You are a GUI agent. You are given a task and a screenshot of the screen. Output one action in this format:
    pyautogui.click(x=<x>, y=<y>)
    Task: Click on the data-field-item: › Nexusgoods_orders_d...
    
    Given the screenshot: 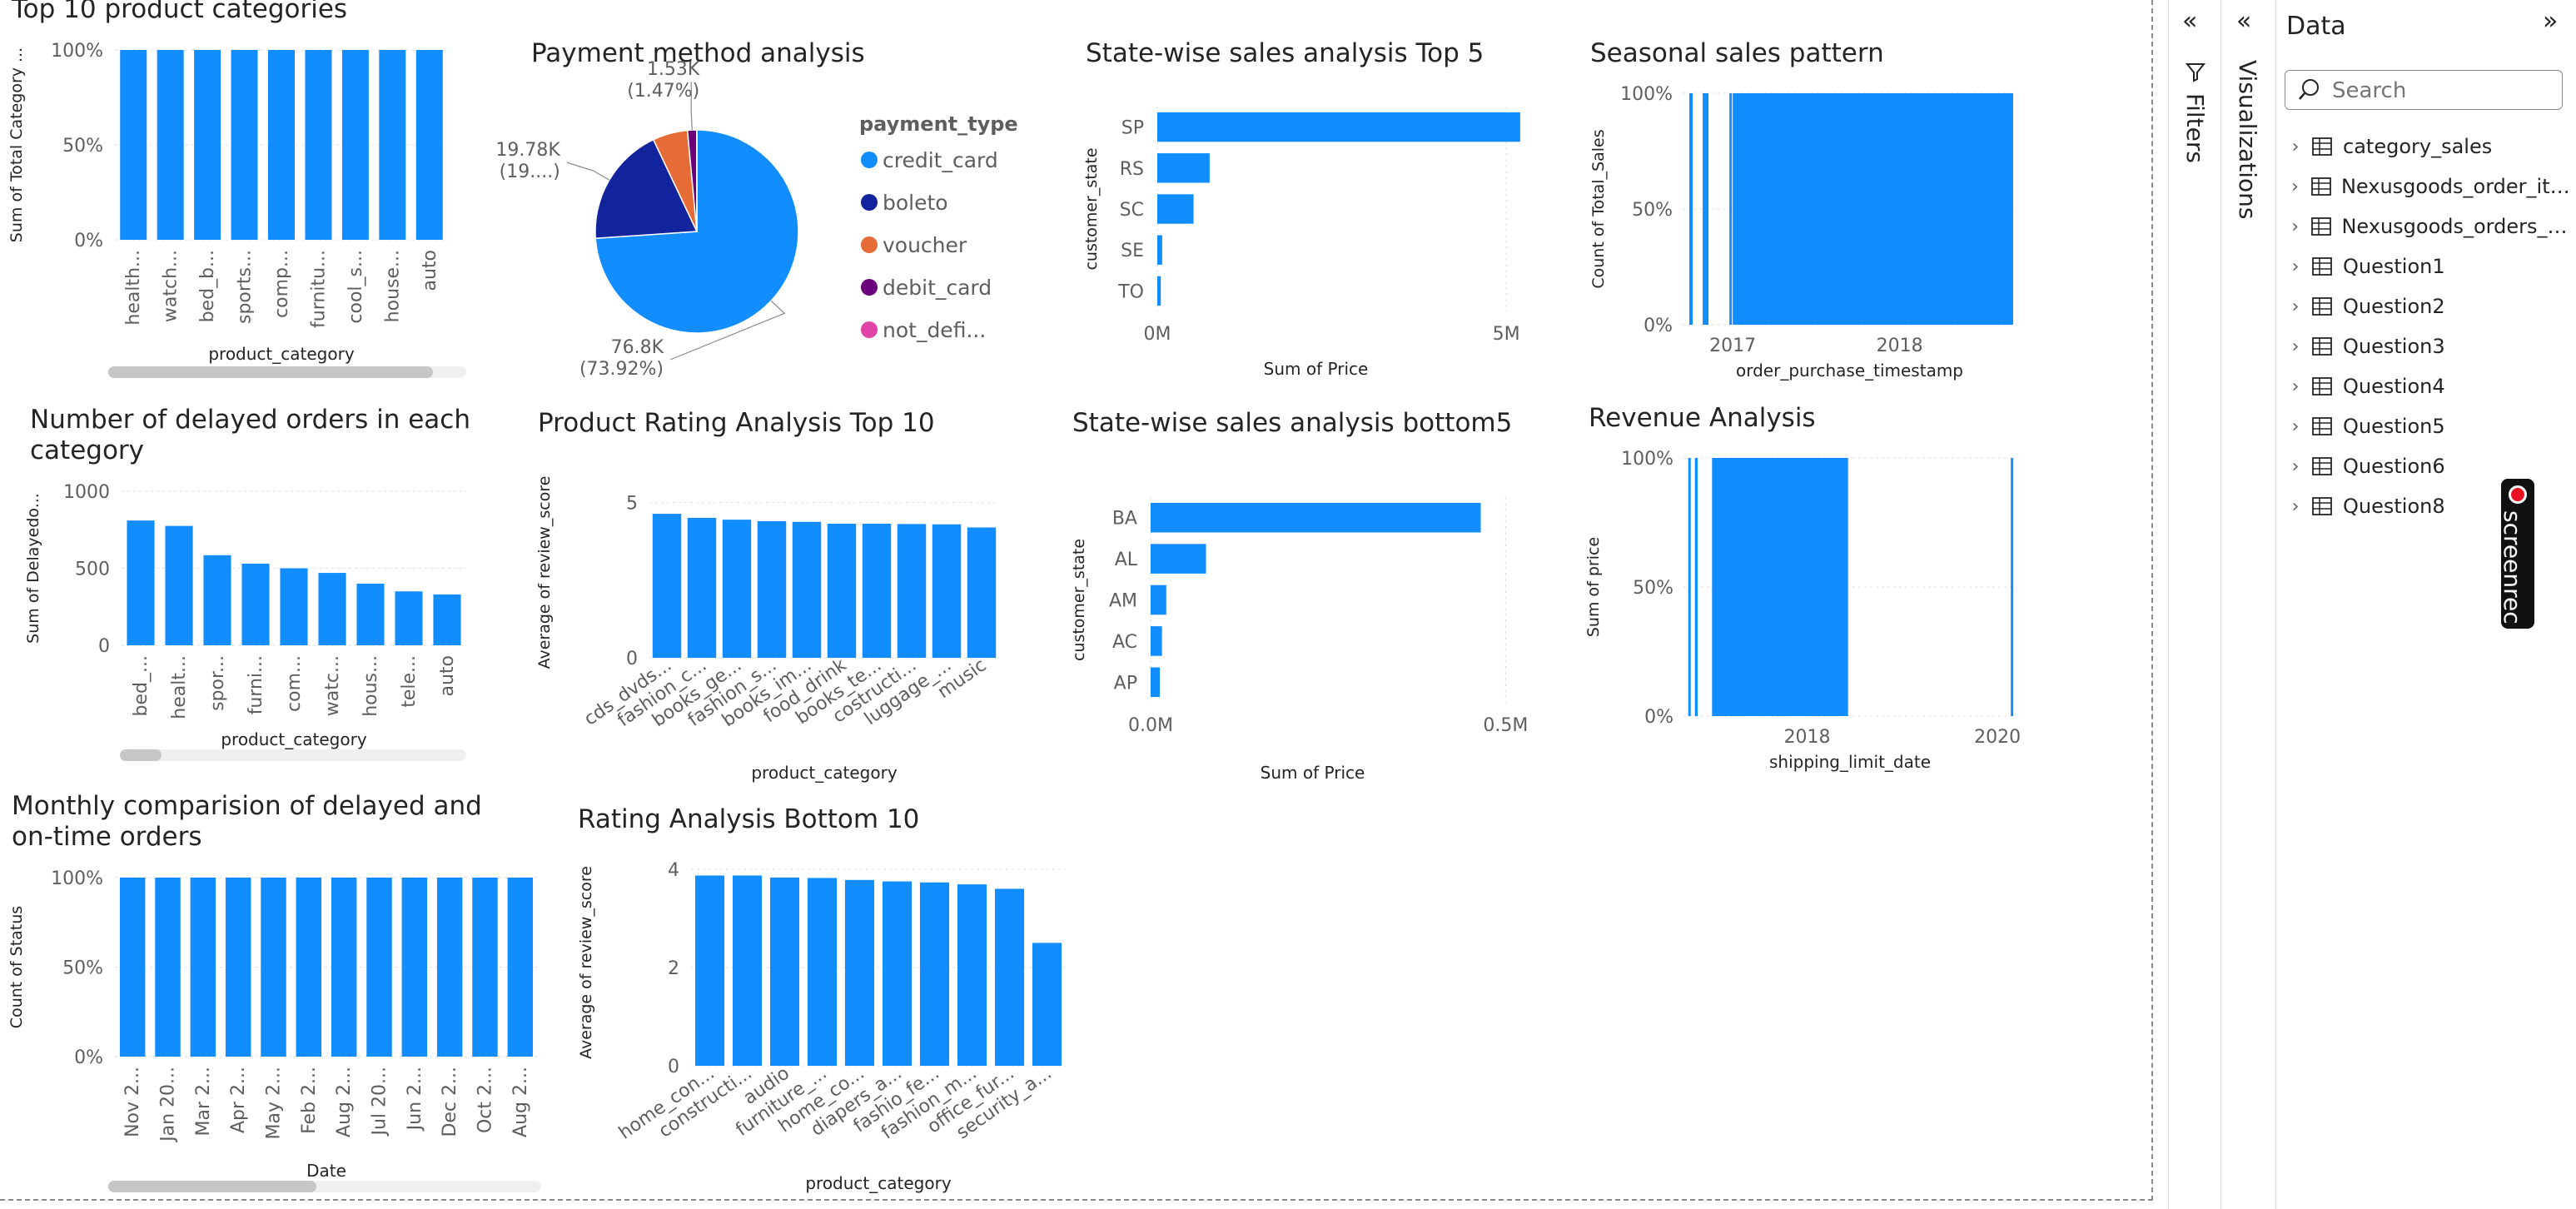 What is the action you would take?
    pyautogui.click(x=2428, y=226)
    